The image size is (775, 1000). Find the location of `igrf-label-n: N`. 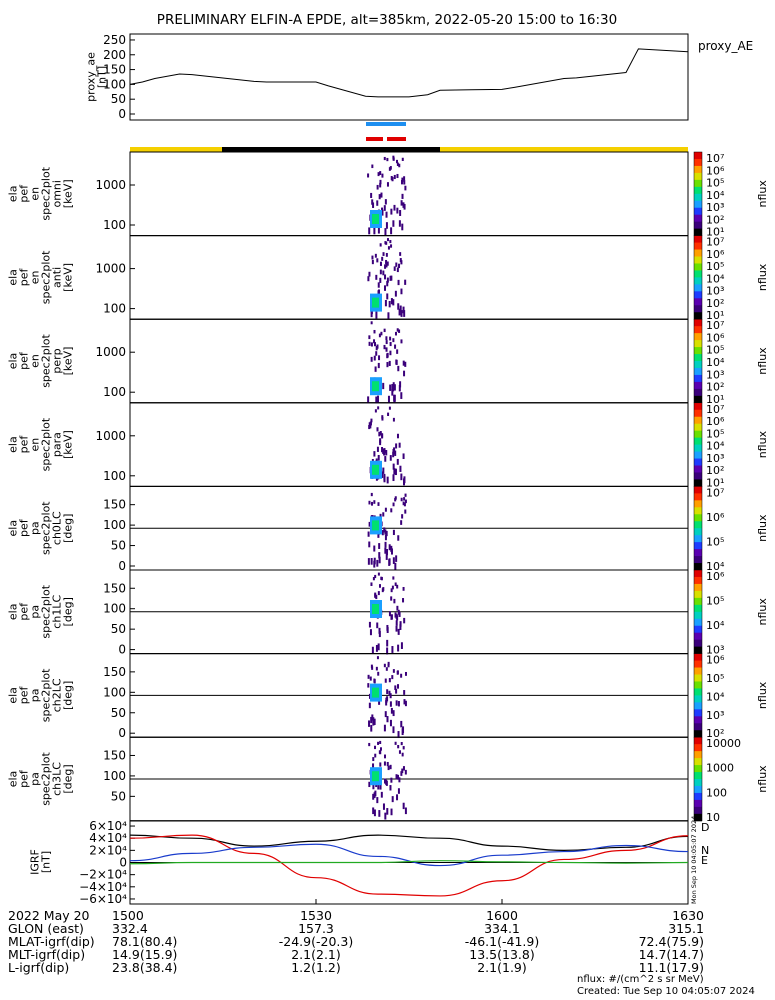

igrf-label-n: N is located at coordinates (705, 850).